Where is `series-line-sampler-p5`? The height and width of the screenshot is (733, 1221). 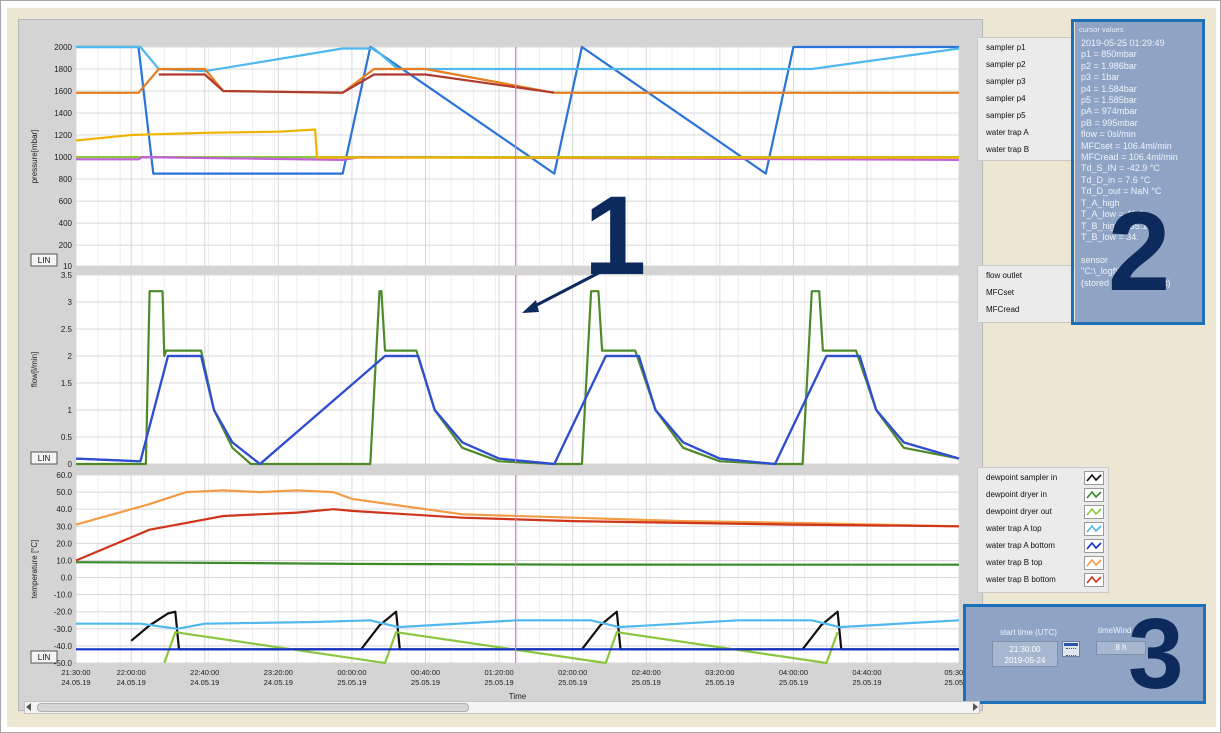
series-line-sampler-p5 is located at coordinates (356, 83).